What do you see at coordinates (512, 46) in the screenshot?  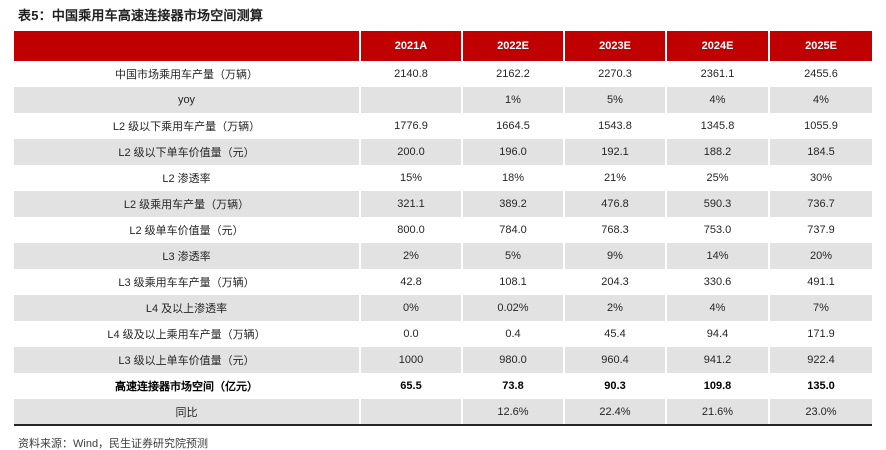 I see `header-cell-2022e: 2022E` at bounding box center [512, 46].